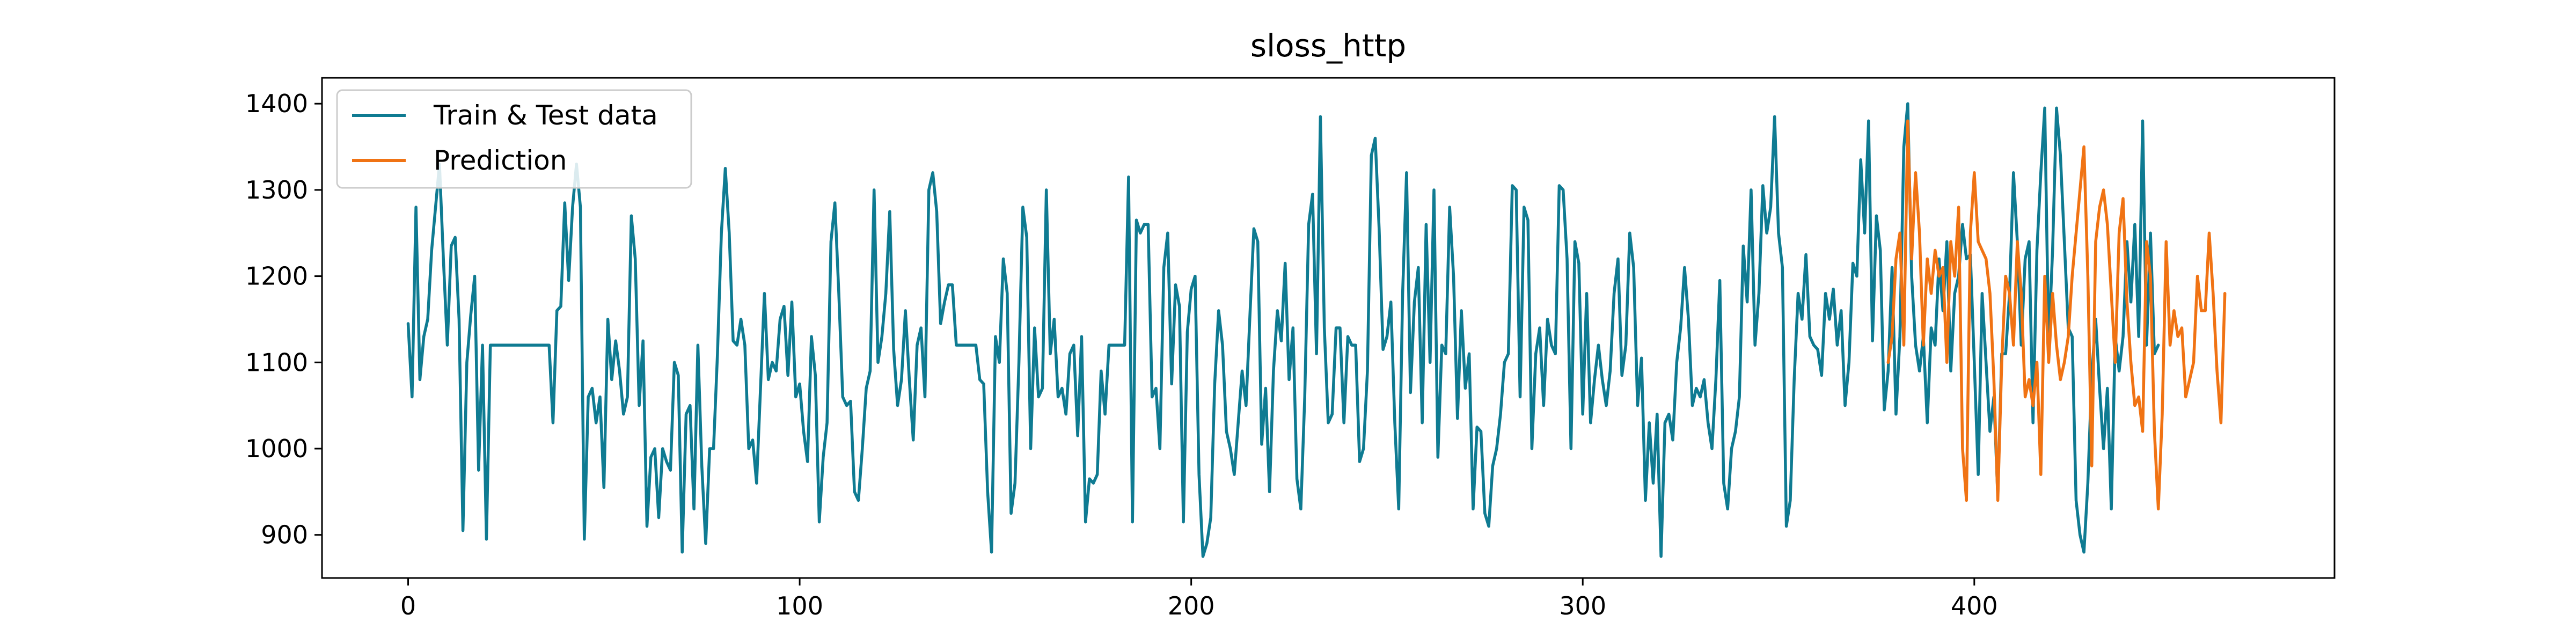  I want to click on y-tick-label: 1200, so click(276, 276).